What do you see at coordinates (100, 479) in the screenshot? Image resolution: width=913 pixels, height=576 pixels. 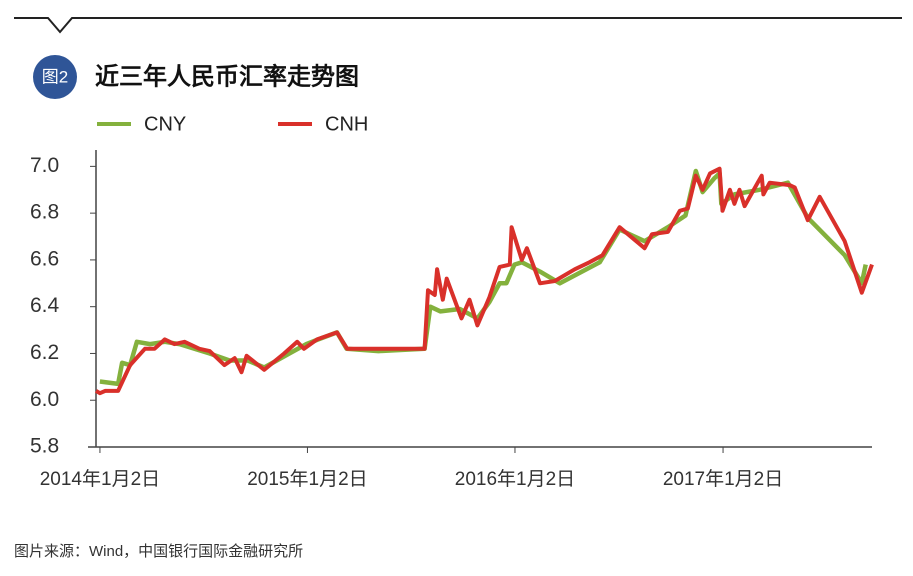 I see `x-tick-label: 2014年1月2日` at bounding box center [100, 479].